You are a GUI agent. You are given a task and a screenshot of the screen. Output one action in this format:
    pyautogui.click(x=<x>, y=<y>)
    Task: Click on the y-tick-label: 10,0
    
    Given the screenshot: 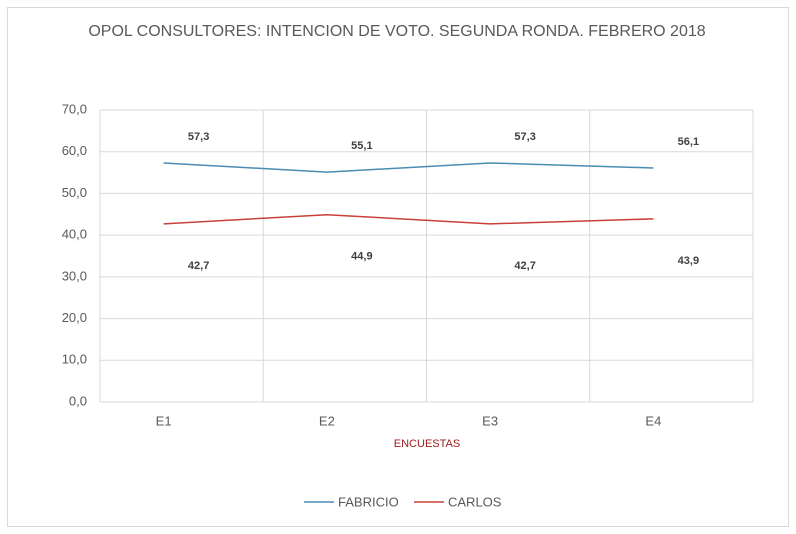 What is the action you would take?
    pyautogui.click(x=74, y=359)
    